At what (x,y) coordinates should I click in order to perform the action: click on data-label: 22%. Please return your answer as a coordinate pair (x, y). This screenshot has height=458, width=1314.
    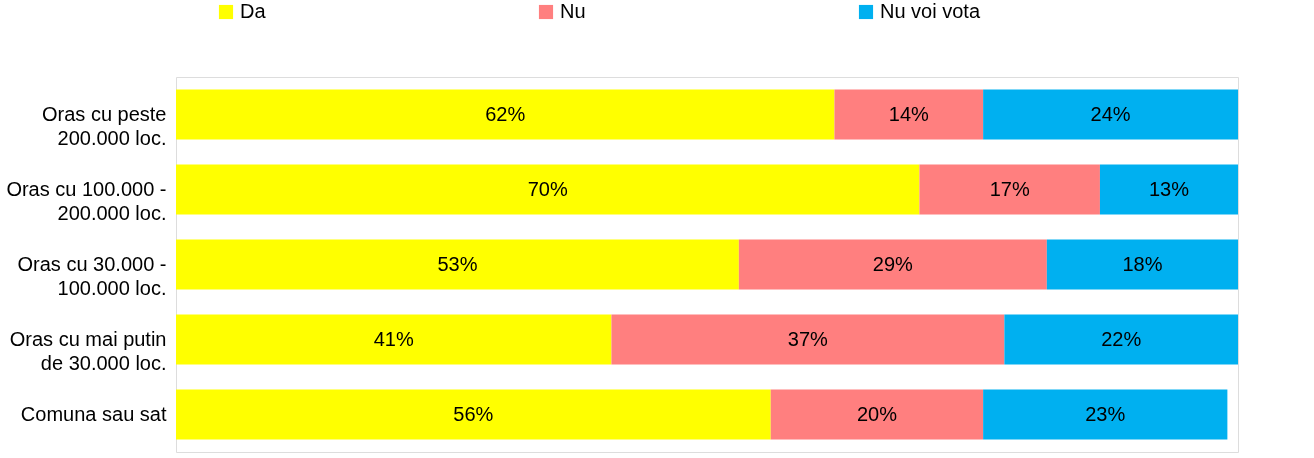
    Looking at the image, I should click on (1121, 338).